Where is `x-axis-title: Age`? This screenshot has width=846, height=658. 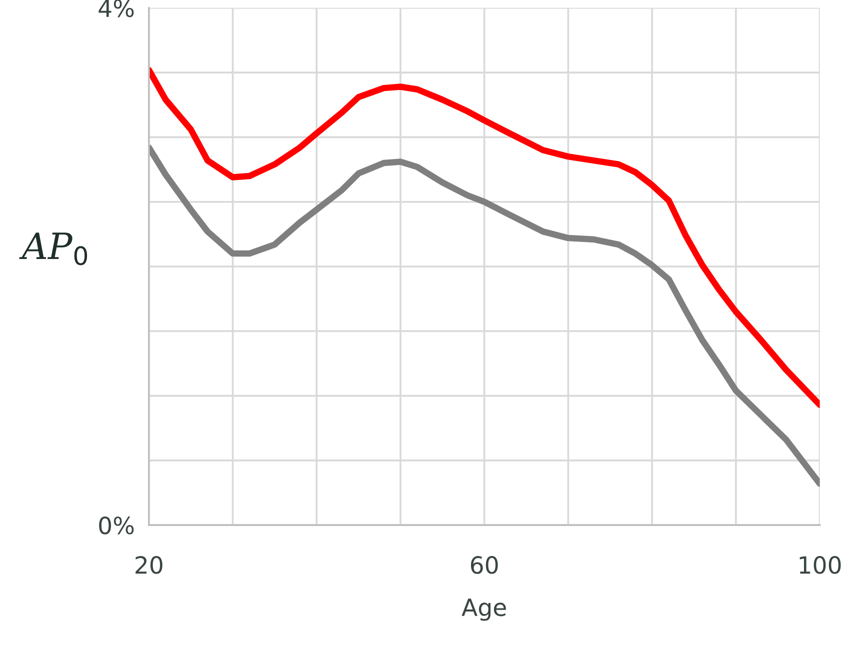 x-axis-title: Age is located at coordinates (484, 609).